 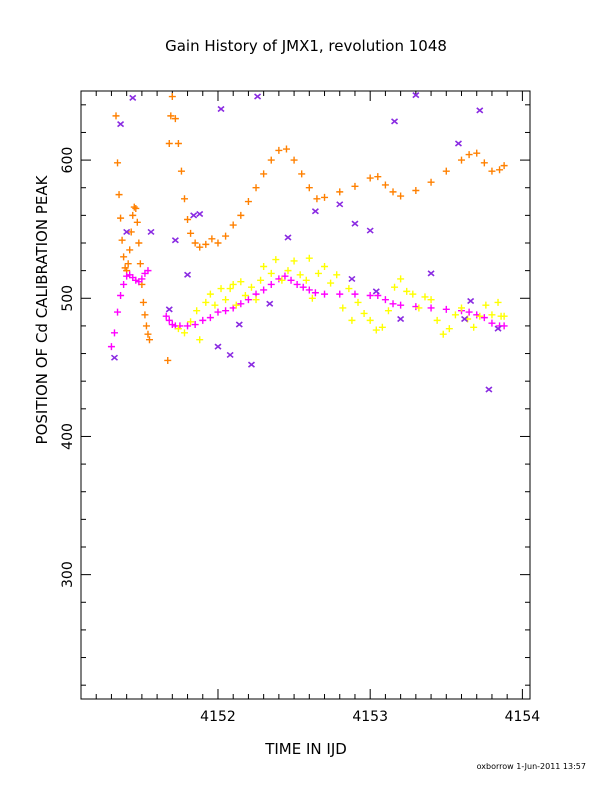 What do you see at coordinates (68, 298) in the screenshot?
I see `y-tick-label: 500` at bounding box center [68, 298].